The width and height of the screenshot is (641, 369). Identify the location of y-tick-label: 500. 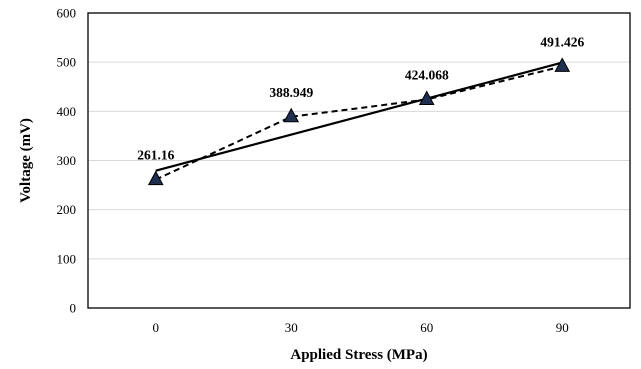
(67, 62).